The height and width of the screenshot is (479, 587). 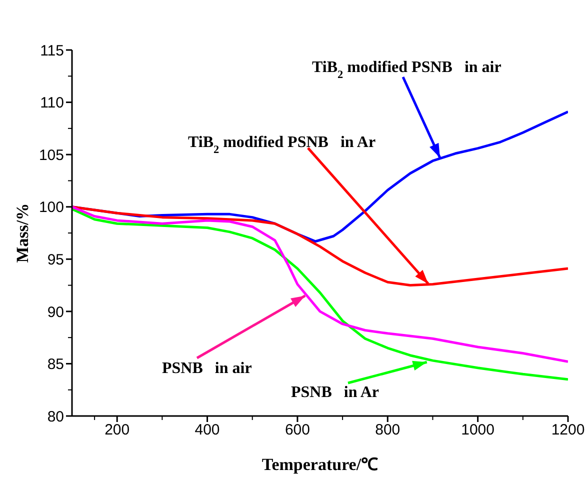 What do you see at coordinates (320, 246) in the screenshot?
I see `line-series` at bounding box center [320, 246].